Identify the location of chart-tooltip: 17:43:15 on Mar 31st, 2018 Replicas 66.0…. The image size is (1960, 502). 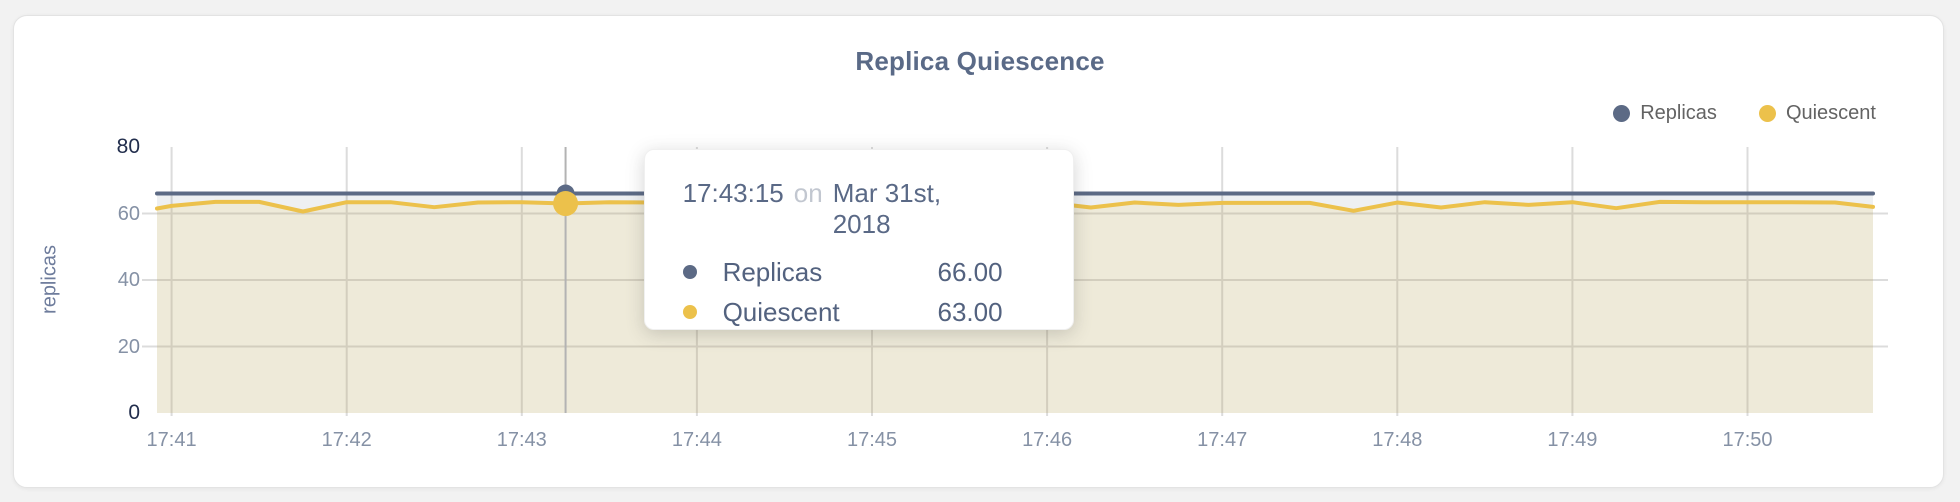
(858, 240).